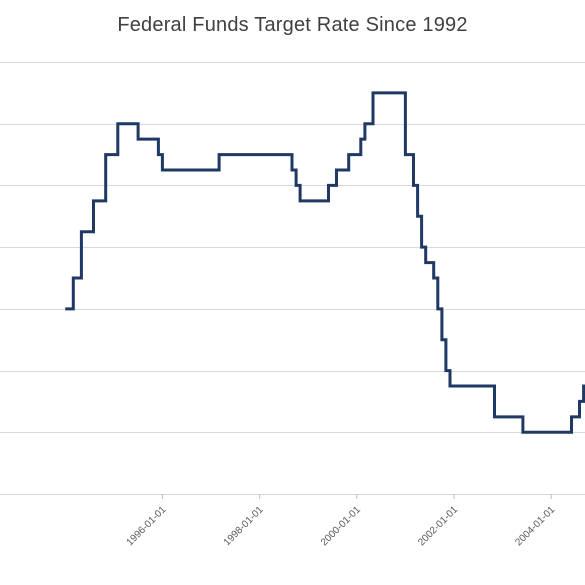 This screenshot has width=585, height=585. I want to click on x-tick-label: 2004-01-01, so click(535, 526).